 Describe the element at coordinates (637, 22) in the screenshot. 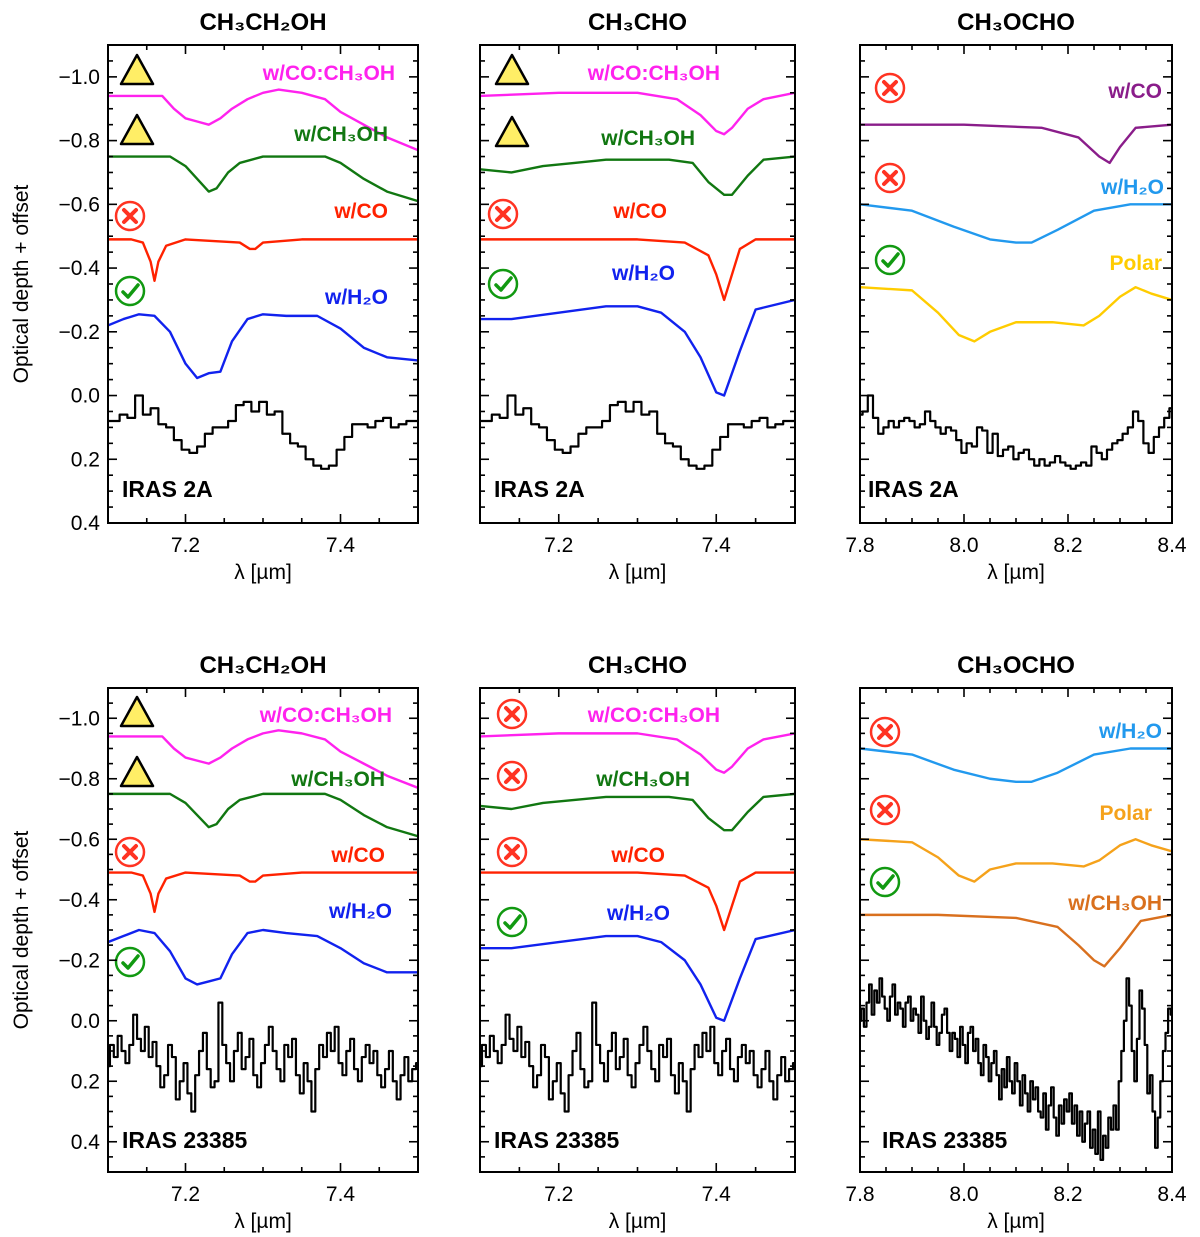

I see `panel-title: CH₃CHO` at that location.